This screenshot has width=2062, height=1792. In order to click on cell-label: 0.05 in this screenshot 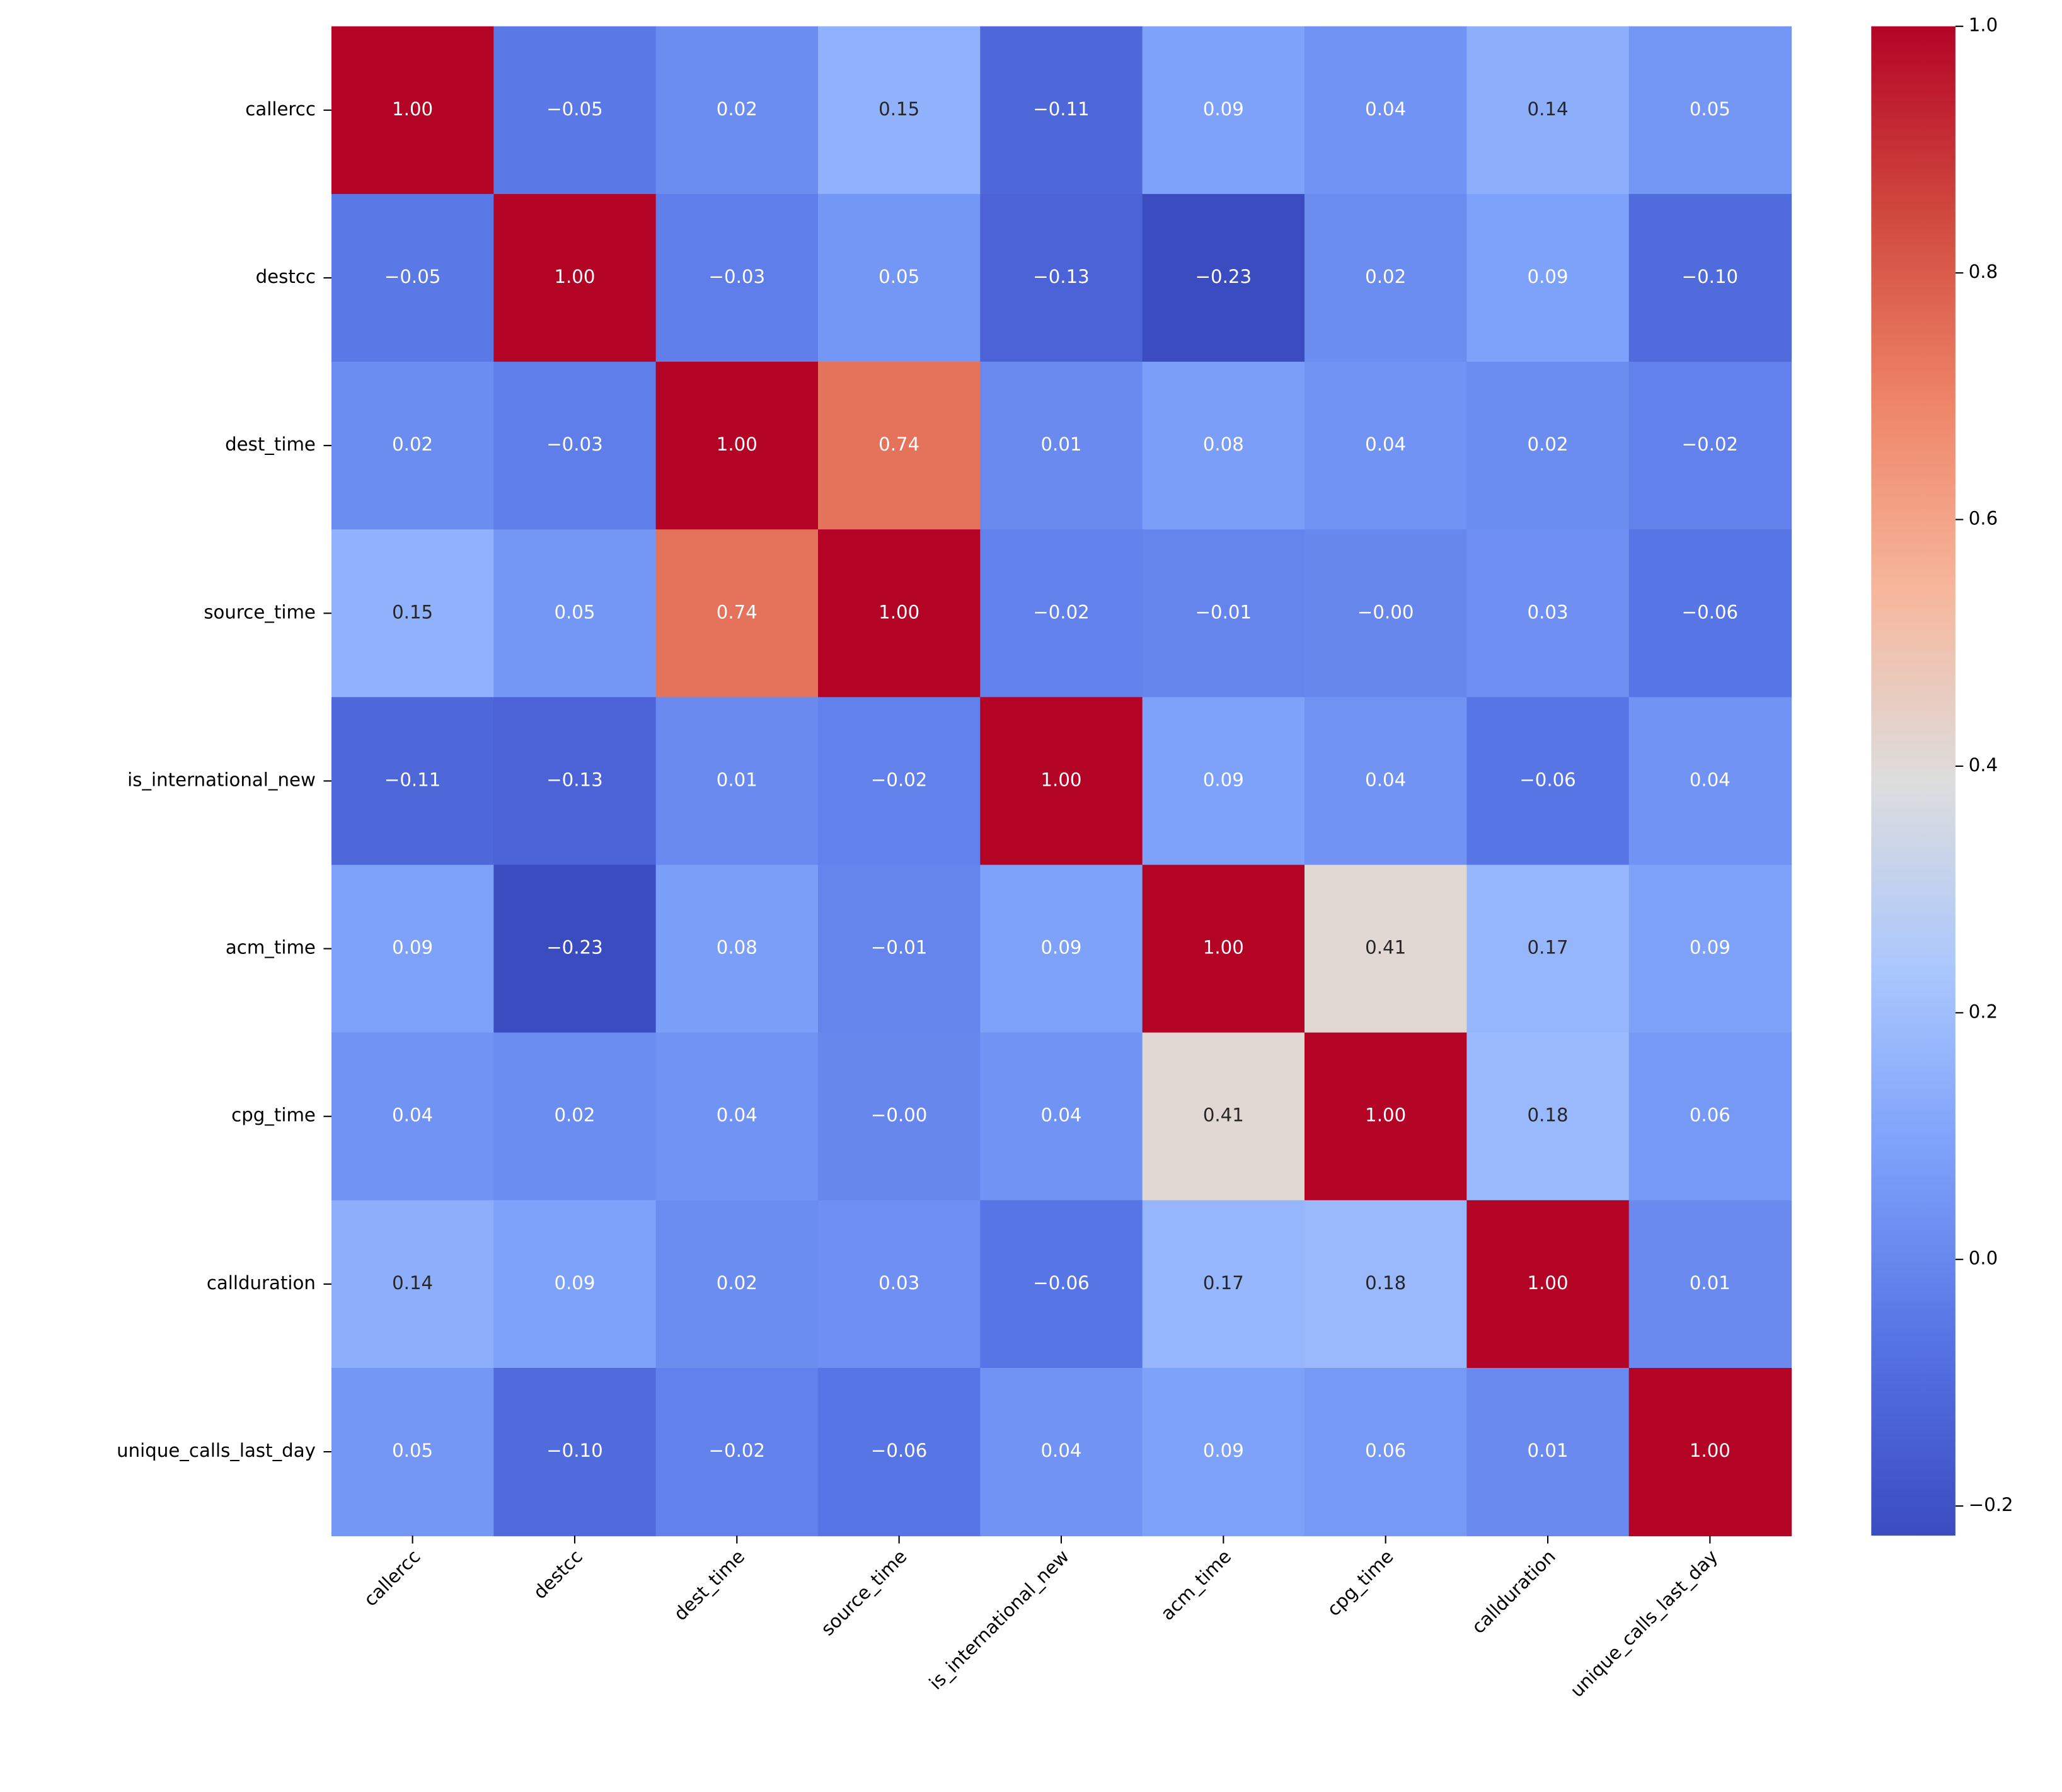, I will do `click(574, 612)`.